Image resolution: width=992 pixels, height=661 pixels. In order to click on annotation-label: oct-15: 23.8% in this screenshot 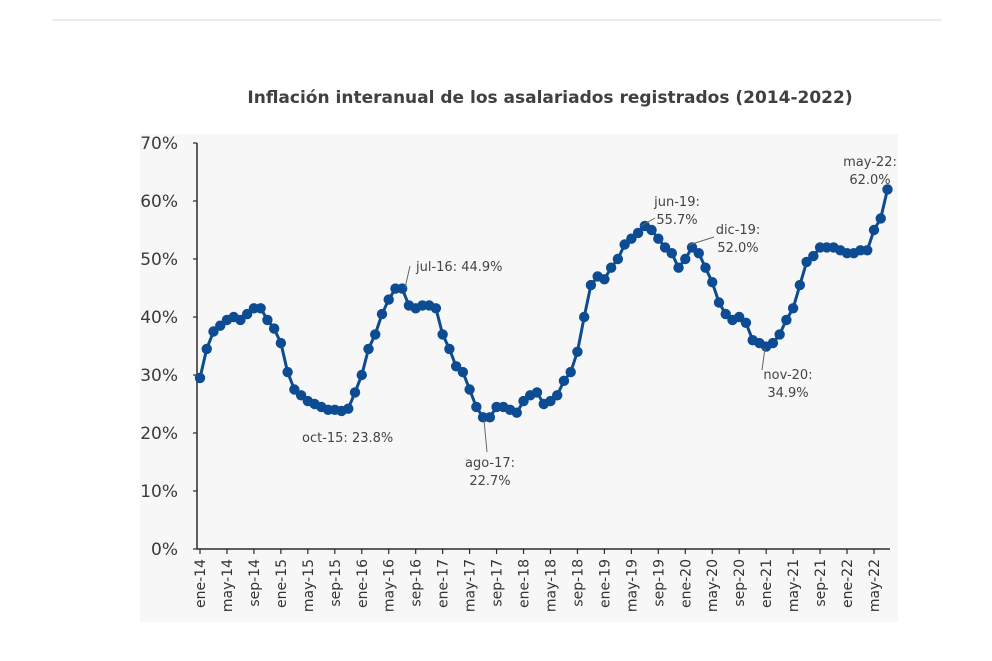, I will do `click(347, 438)`.